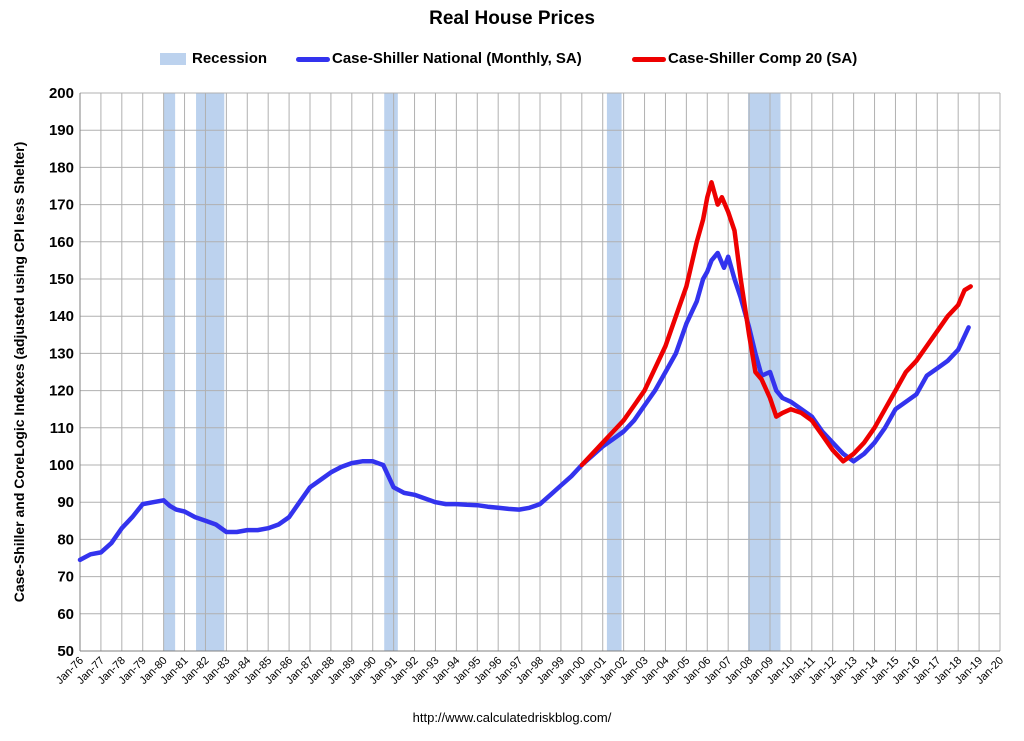 The width and height of the screenshot is (1024, 741). What do you see at coordinates (173, 59) in the screenshot?
I see `legend-swatch-recession` at bounding box center [173, 59].